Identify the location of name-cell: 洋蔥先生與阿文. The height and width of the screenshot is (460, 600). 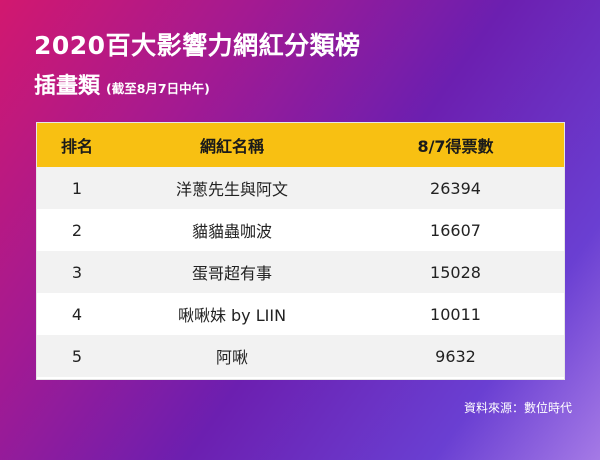
(231, 189).